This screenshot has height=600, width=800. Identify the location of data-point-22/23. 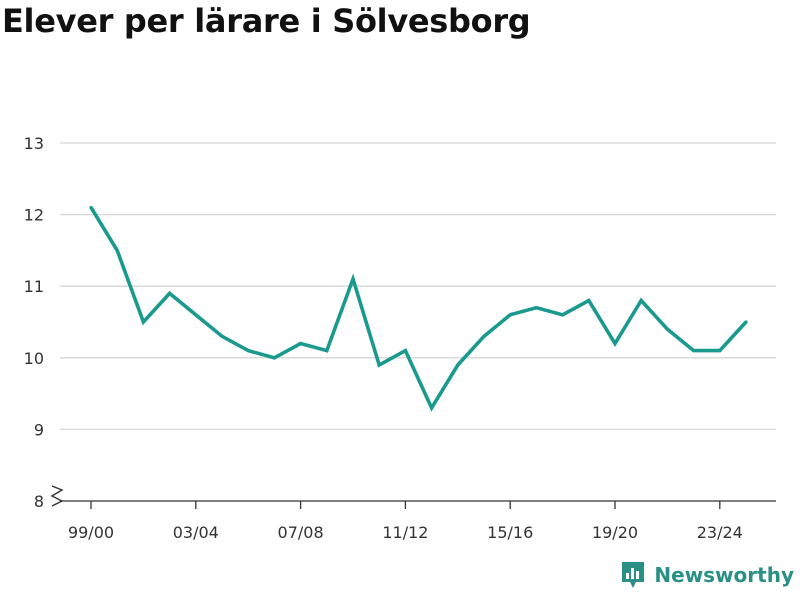
(694, 351).